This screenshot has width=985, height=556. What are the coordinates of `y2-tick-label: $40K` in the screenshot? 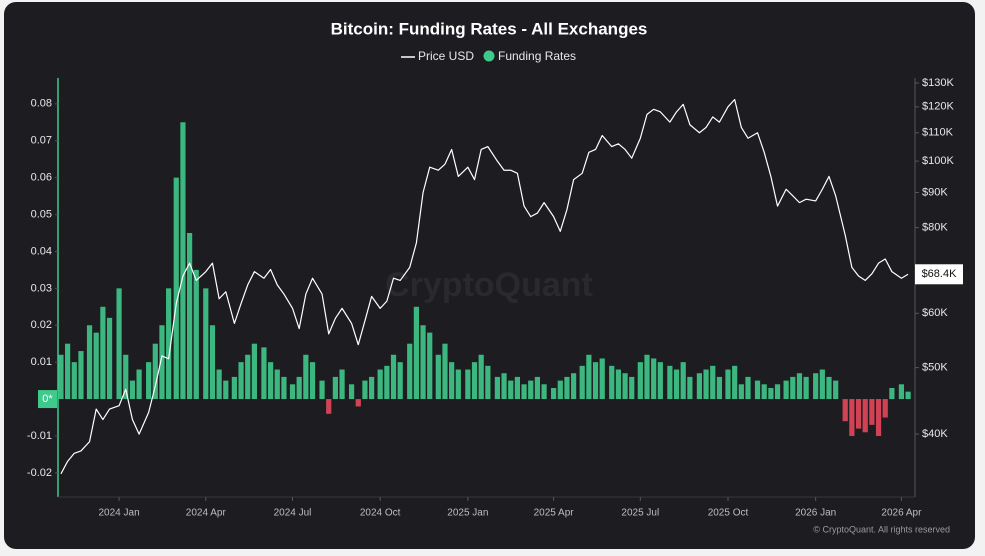 It's located at (935, 434).